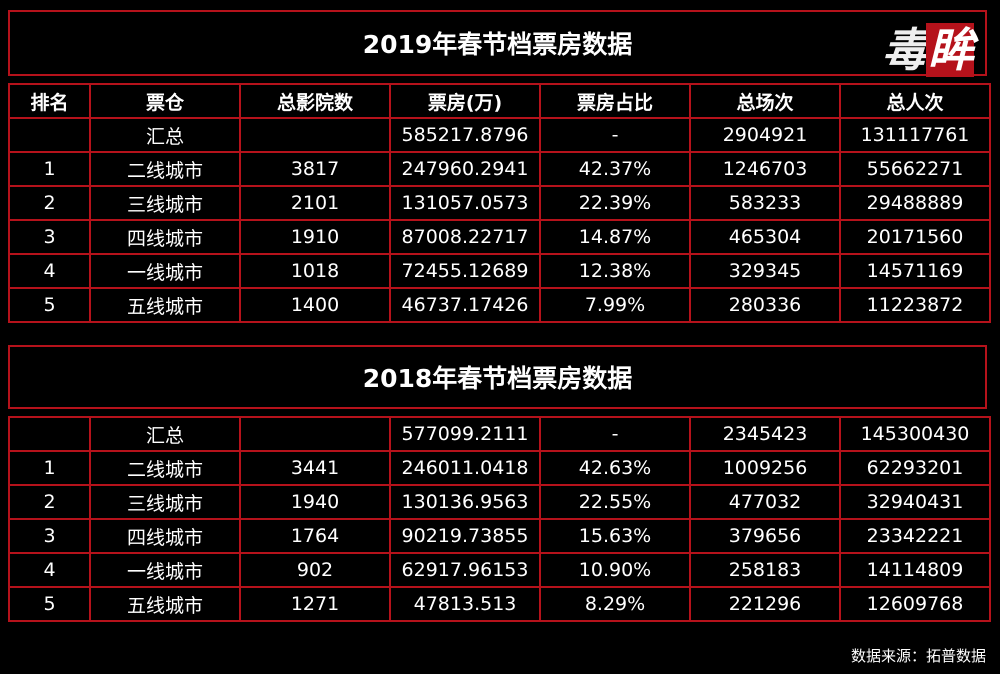 This screenshot has width=1000, height=674. I want to click on header-row: 排名 票仓 总影院数 票房(万) 票房占比 总场次 总人次, so click(499, 101).